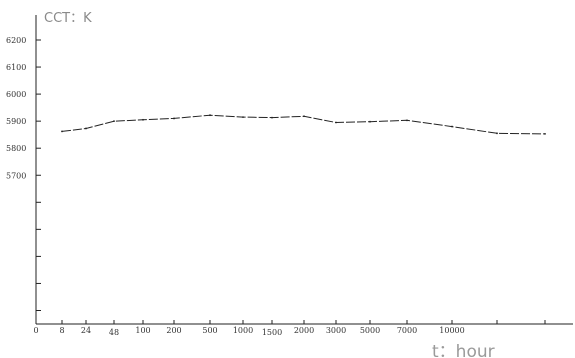 The height and width of the screenshot is (358, 575). I want to click on x-tick-label: 100, so click(142, 330).